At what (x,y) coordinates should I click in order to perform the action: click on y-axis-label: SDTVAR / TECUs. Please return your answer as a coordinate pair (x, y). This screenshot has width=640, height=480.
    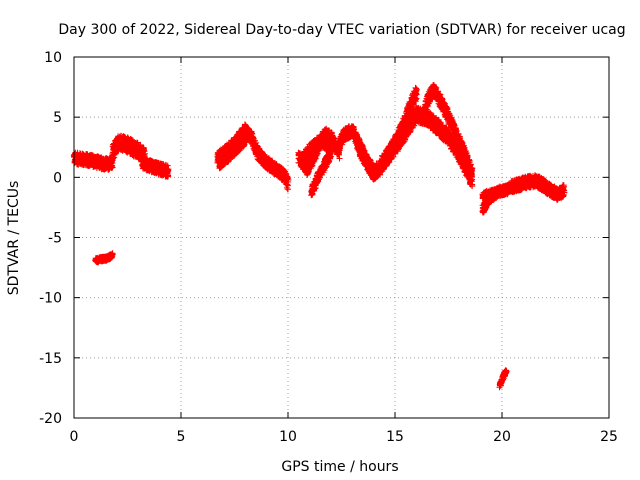
    Looking at the image, I should click on (14, 238).